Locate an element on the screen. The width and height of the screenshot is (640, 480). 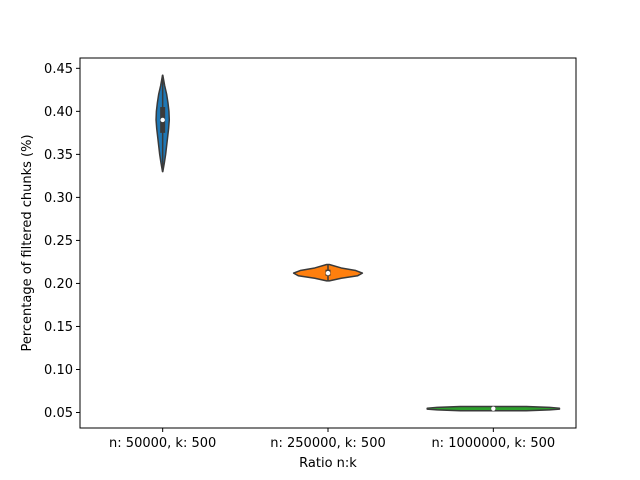
y-tick-label: 0.40 is located at coordinates (58, 112).